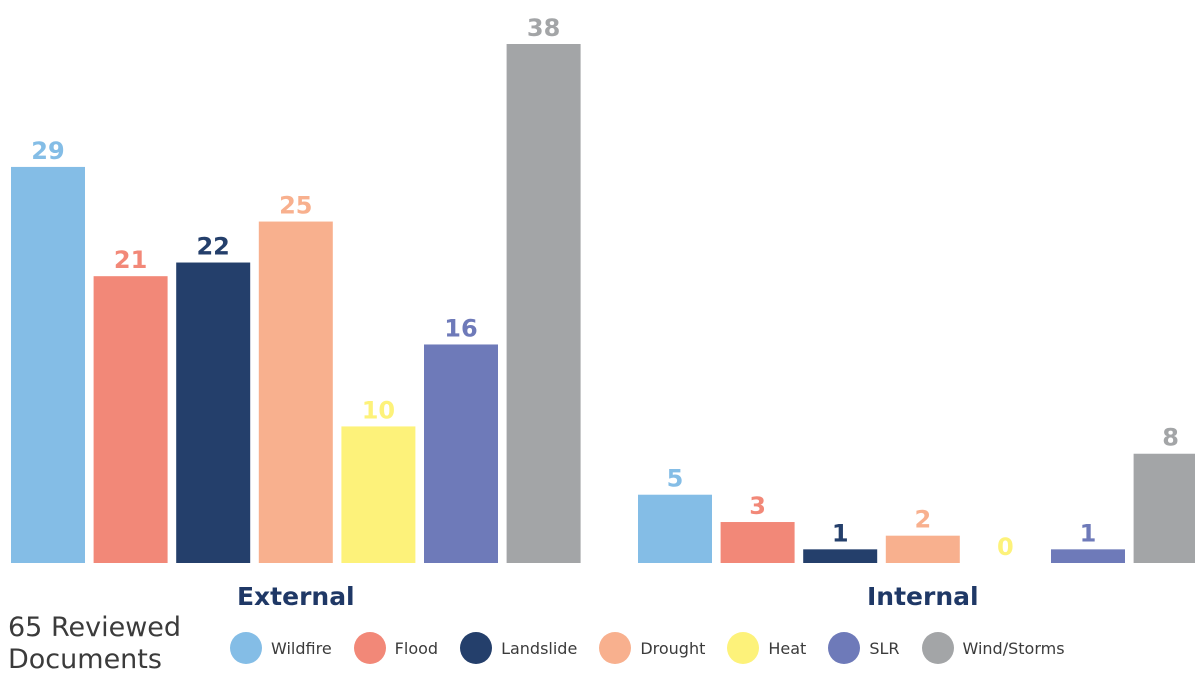  What do you see at coordinates (47, 151) in the screenshot?
I see `value-label-external-wildfire: 29` at bounding box center [47, 151].